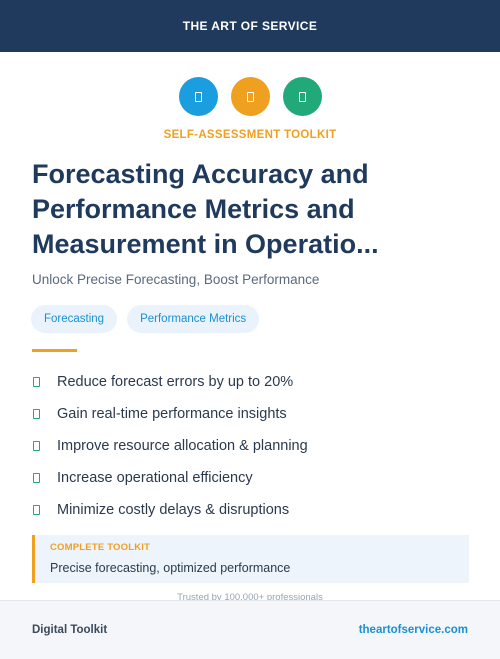 The image size is (500, 659). I want to click on benefit-item: Gain real-time performance insights, so click(170, 414).